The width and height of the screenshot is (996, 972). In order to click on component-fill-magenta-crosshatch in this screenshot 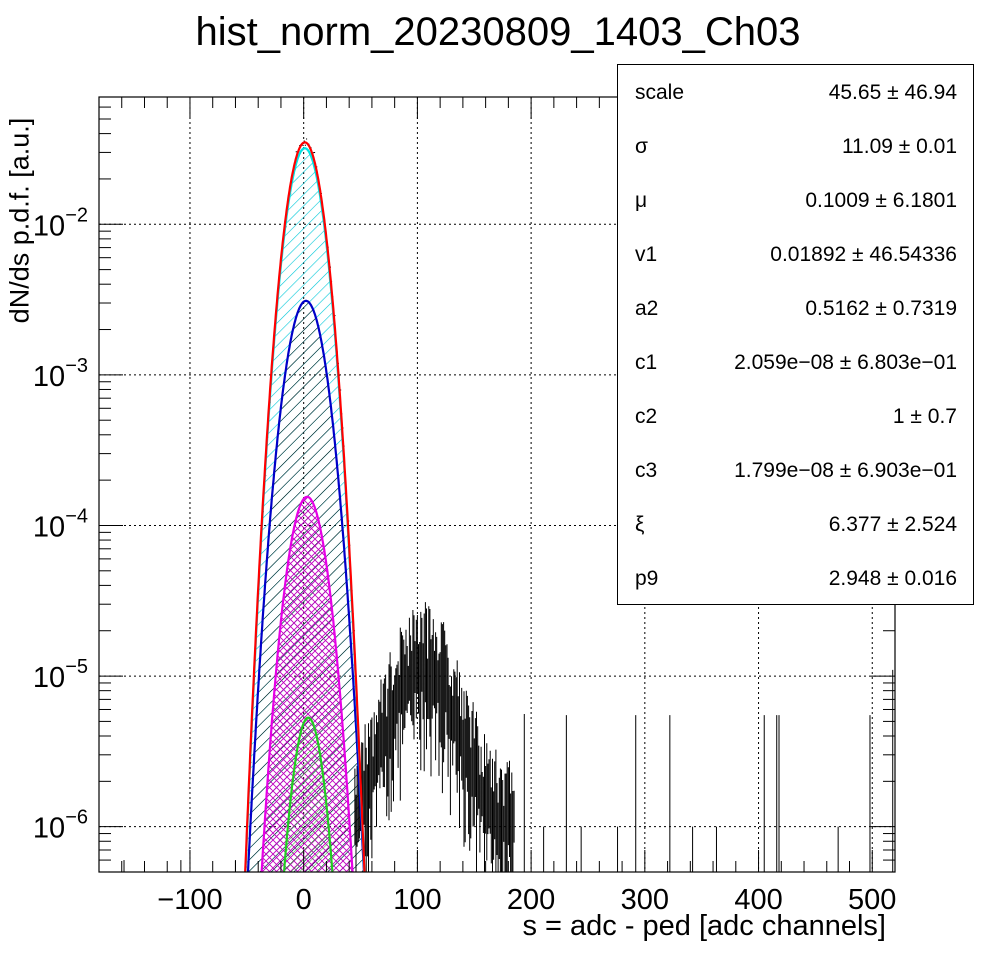, I will do `click(307, 684)`.